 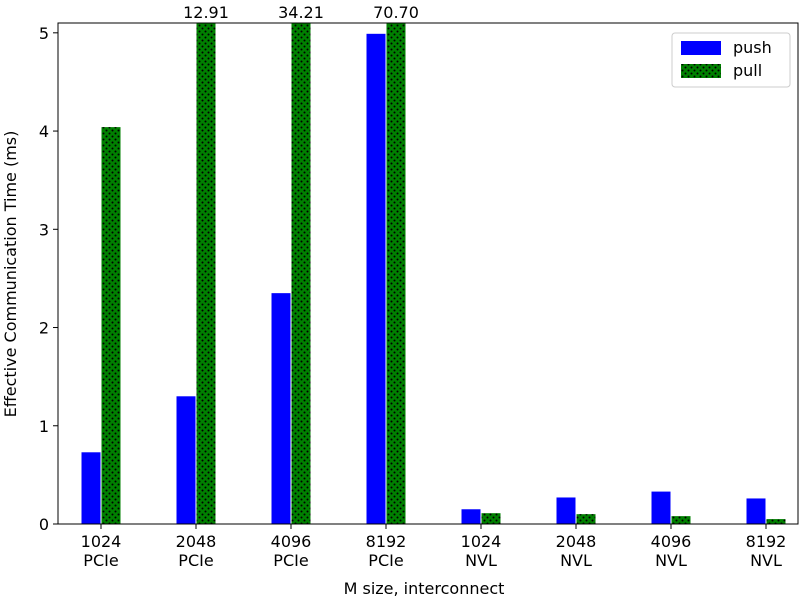 I want to click on legend-label: pull, so click(x=747, y=70).